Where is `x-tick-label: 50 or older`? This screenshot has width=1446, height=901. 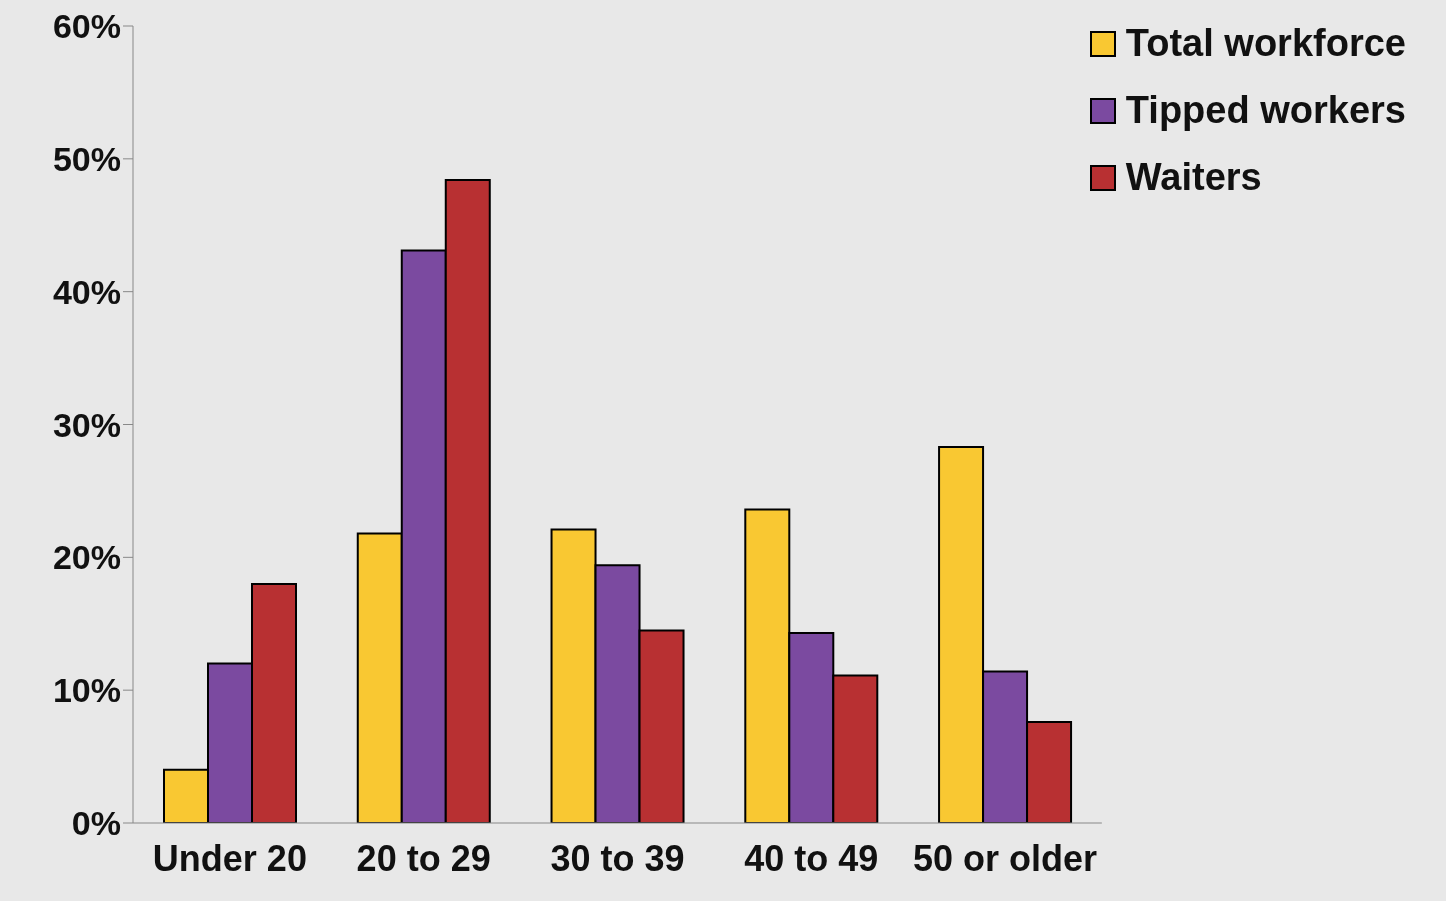
x-tick-label: 50 or older is located at coordinates (1004, 858).